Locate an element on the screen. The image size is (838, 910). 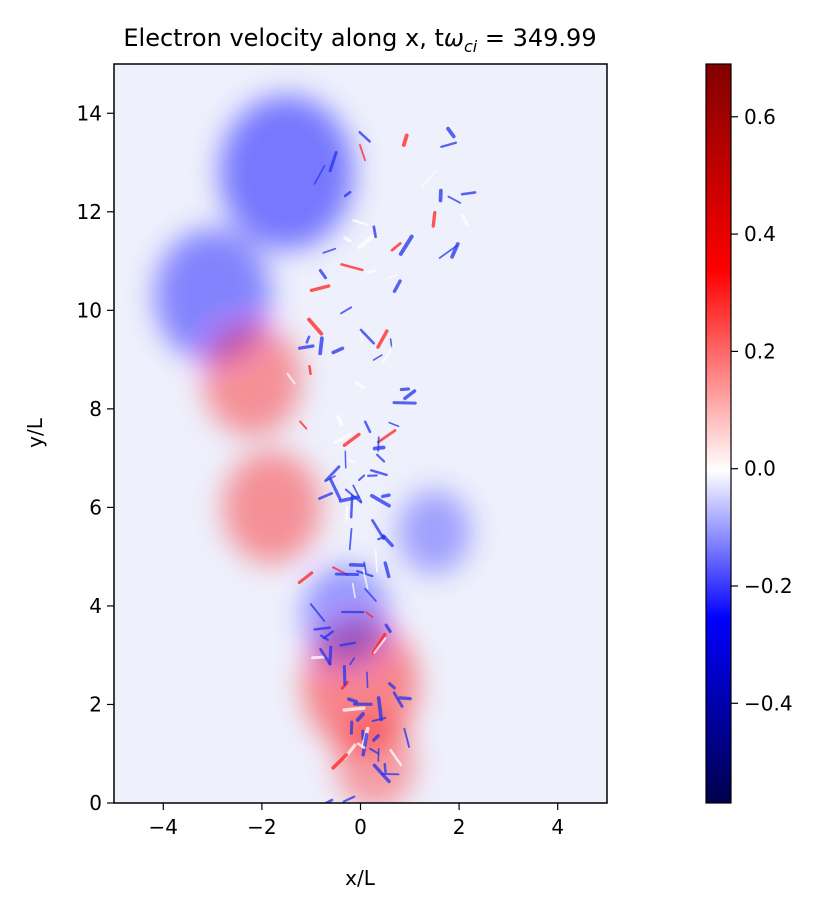
x-axis: −4 −2 0 2 4 is located at coordinates (356, 821).